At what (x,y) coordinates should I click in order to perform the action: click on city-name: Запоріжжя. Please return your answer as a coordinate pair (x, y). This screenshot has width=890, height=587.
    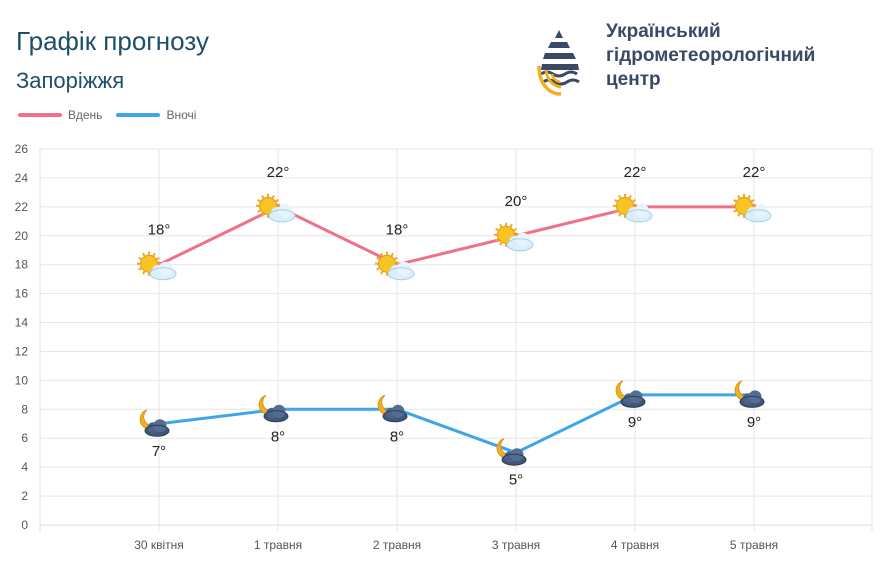
    Looking at the image, I should click on (70, 80).